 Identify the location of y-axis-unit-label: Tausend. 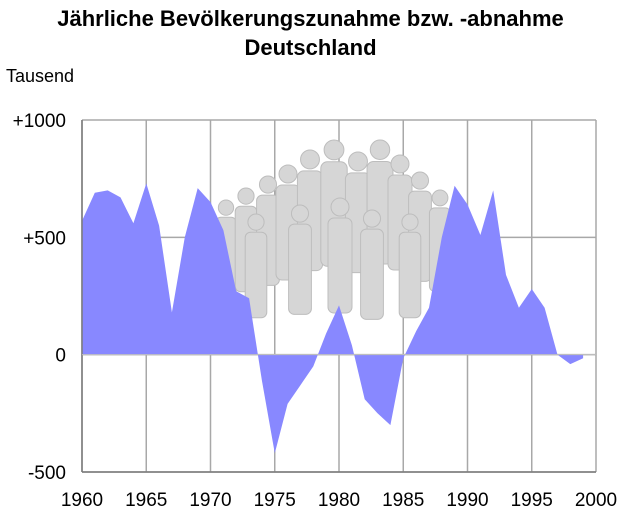
(40, 76).